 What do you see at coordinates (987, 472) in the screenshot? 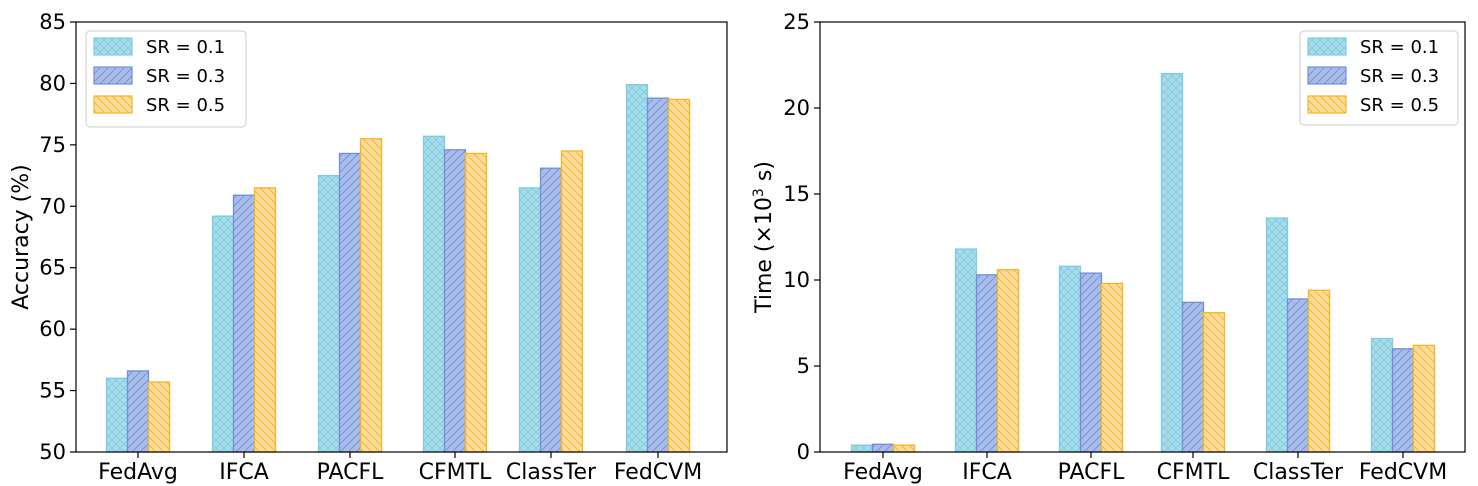
I see `time-x-tick-label-ifca: IFCA` at bounding box center [987, 472].